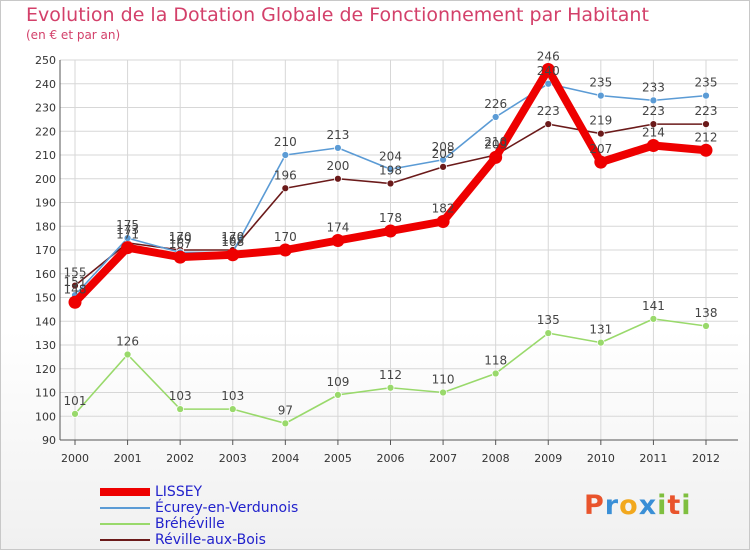  What do you see at coordinates (495, 361) in the screenshot?
I see `data-label-br-h-ville: 118` at bounding box center [495, 361].